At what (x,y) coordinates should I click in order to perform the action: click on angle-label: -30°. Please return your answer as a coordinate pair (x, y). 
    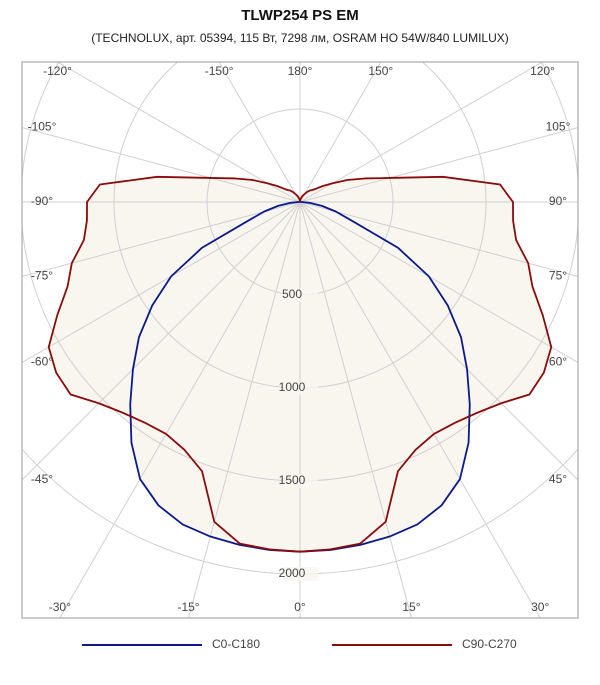
    Looking at the image, I should click on (60, 607).